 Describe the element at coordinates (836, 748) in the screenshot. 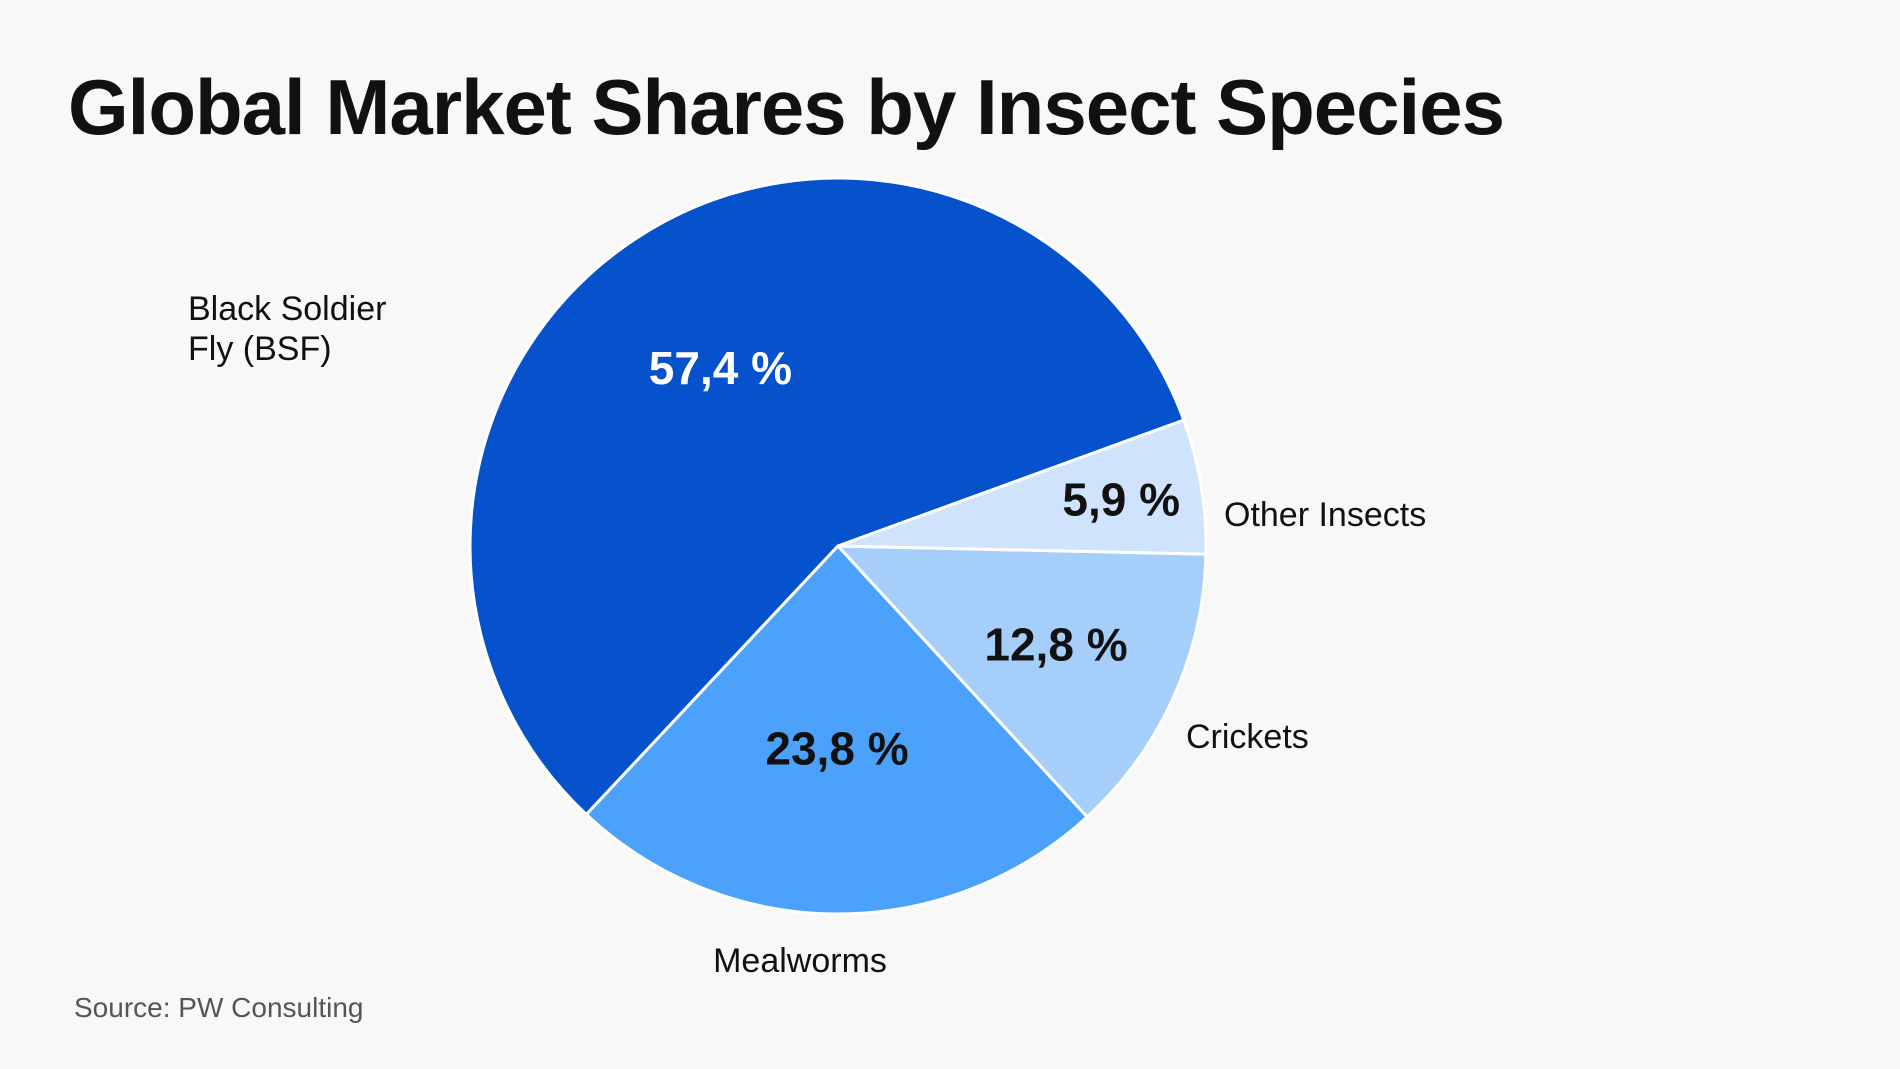

I see `value-label-mealworms: 23,8 %` at that location.